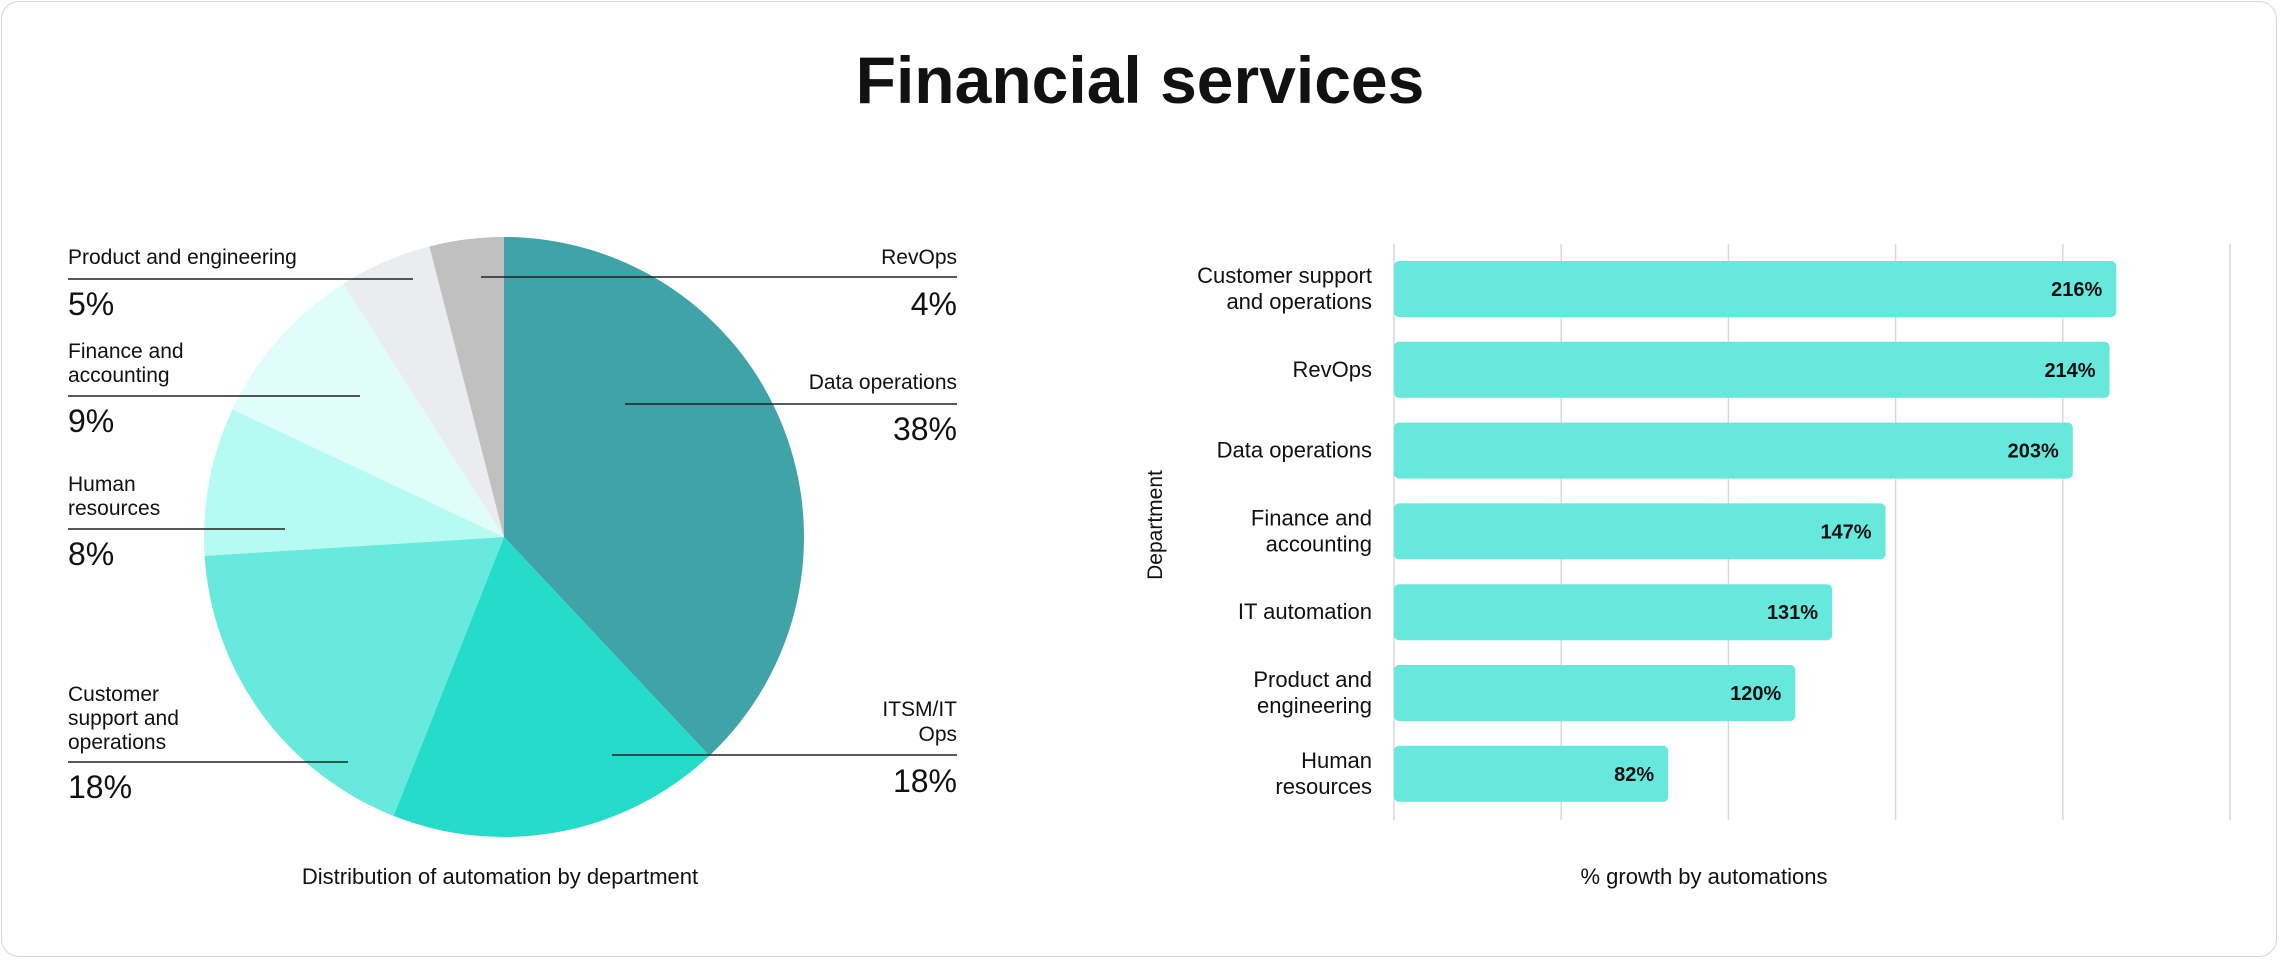 Image resolution: width=2280 pixels, height=960 pixels. What do you see at coordinates (2069, 371) in the screenshot?
I see `bar-value-label-revops: 214%` at bounding box center [2069, 371].